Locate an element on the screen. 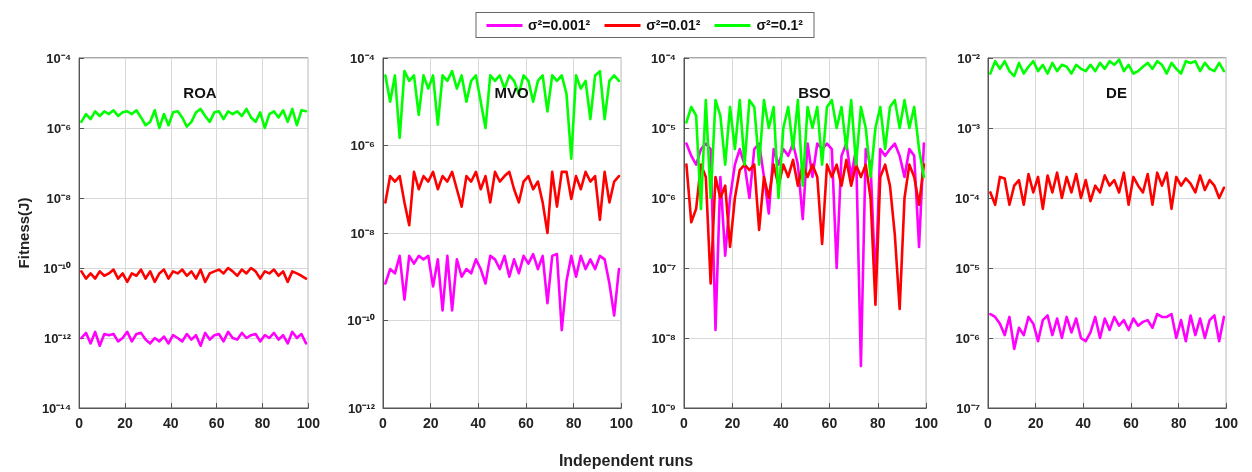 Image resolution: width=1252 pixels, height=472 pixels. legend-label: σ²=0.001² is located at coordinates (559, 25).